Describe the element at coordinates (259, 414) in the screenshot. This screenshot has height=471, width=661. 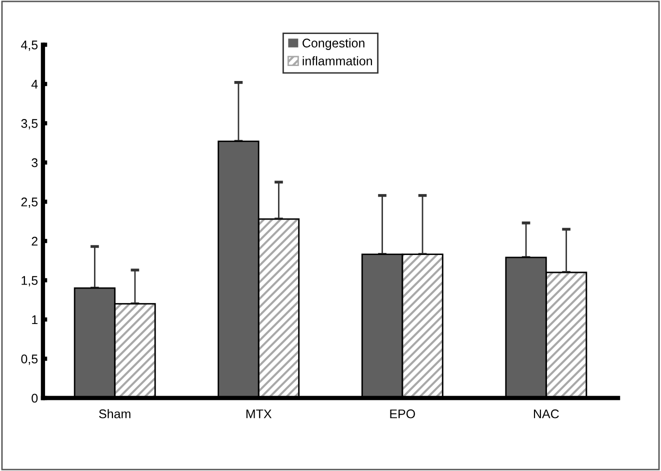
I see `x-tick-label: MTX` at that location.